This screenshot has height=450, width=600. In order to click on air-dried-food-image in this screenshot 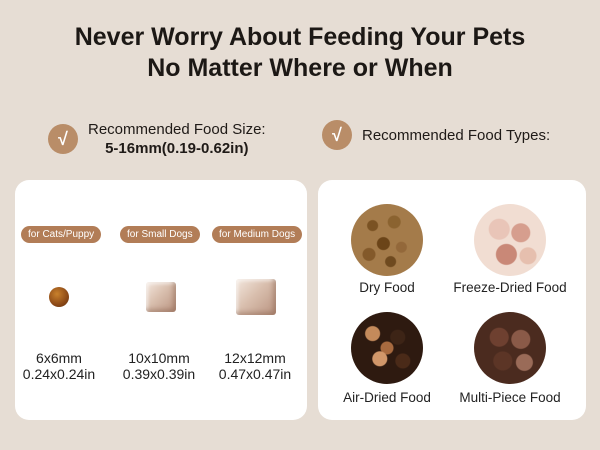, I will do `click(387, 348)`.